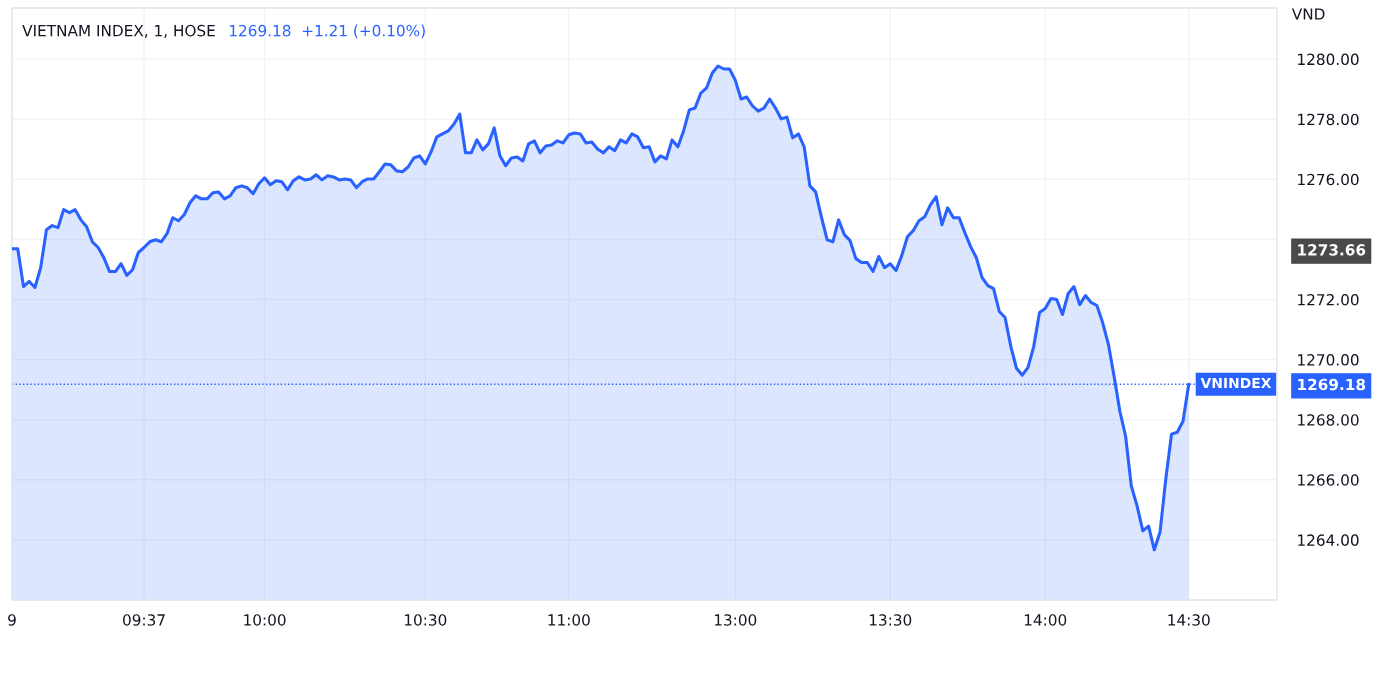 This screenshot has width=1388, height=695. Describe the element at coordinates (1332, 250) in the screenshot. I see `y-tick-label: 1273.66` at that location.